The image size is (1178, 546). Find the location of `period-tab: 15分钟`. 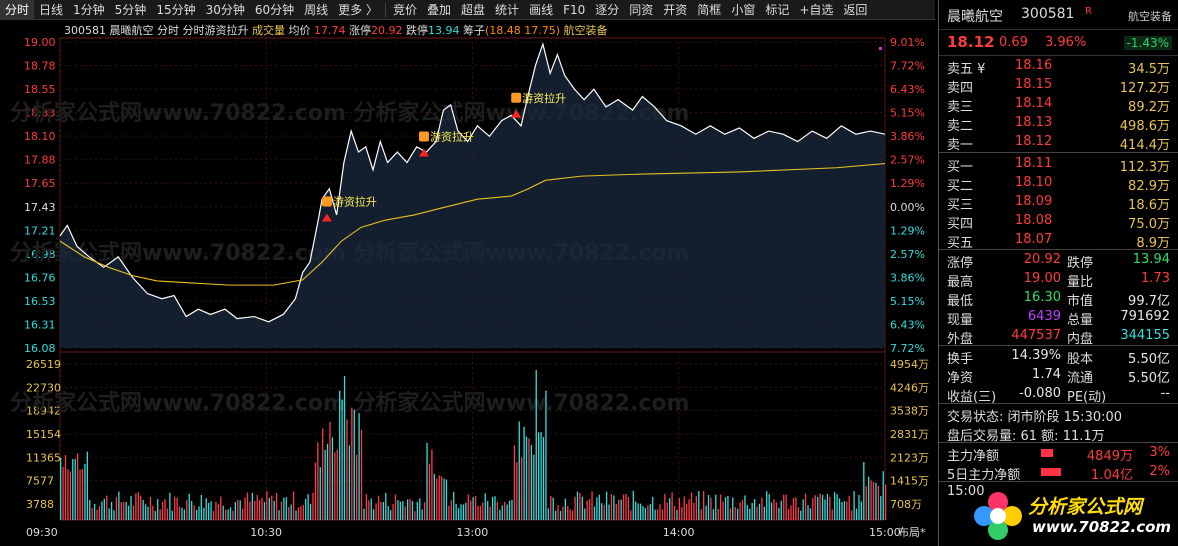

period-tab: 15分钟 is located at coordinates (176, 9).